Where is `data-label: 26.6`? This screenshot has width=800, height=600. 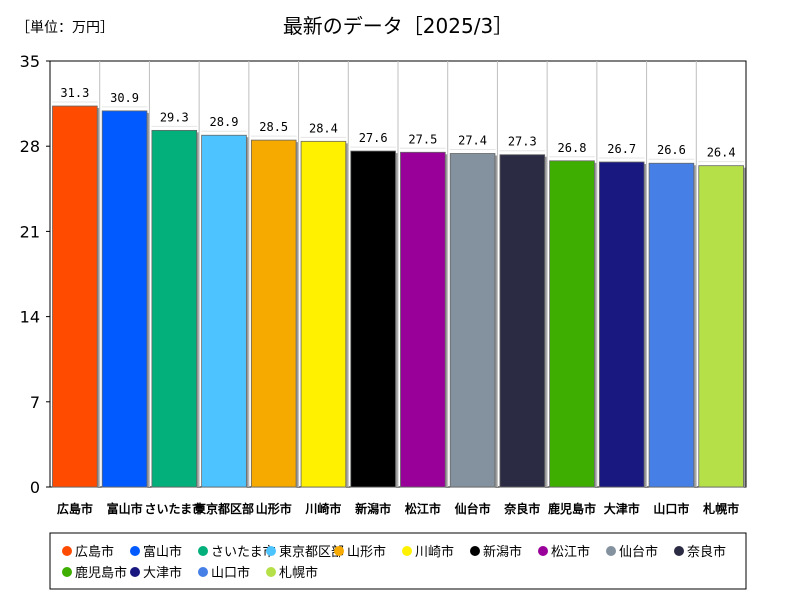 data-label: 26.6 is located at coordinates (671, 150).